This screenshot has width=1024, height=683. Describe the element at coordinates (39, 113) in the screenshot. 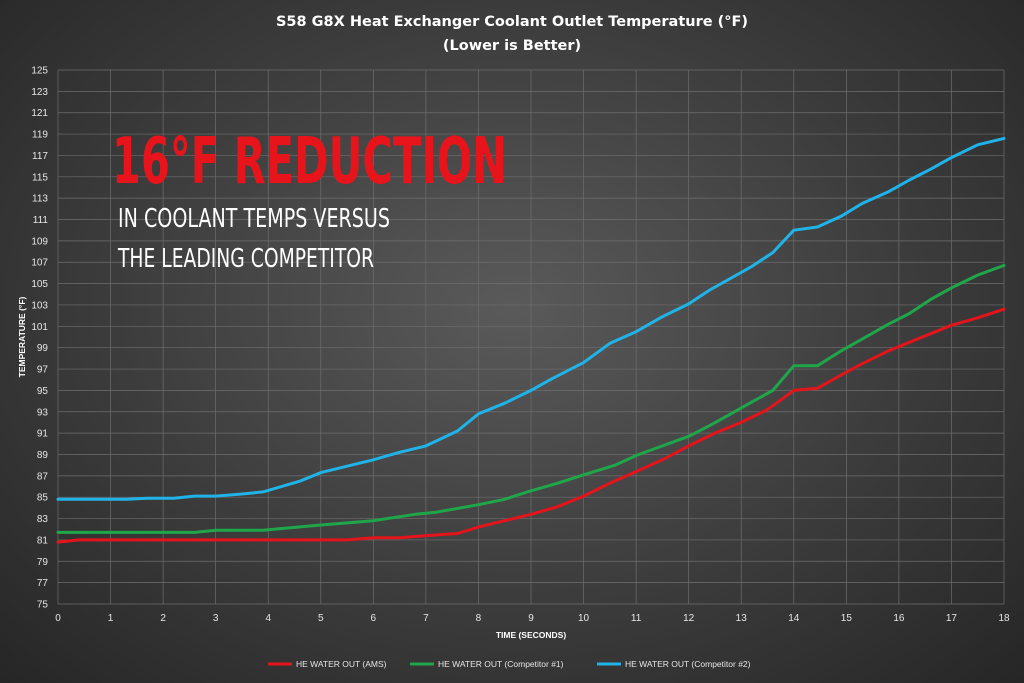

I see `y-tick-label: 121` at that location.